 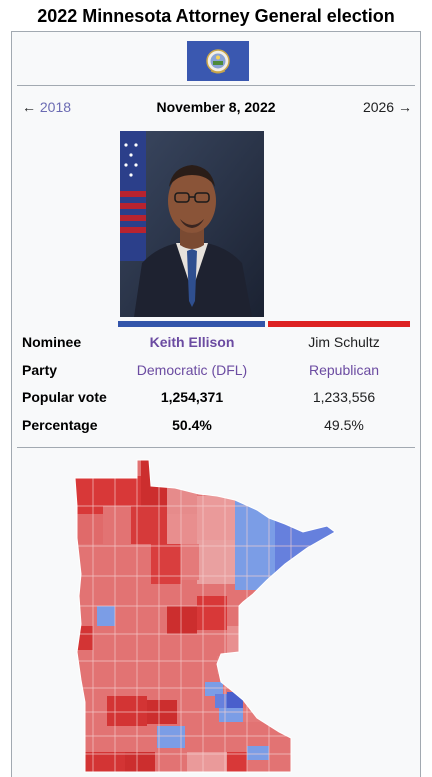 What do you see at coordinates (216, 425) in the screenshot?
I see `percentage-row: Percentage 50.4% 49.5%` at bounding box center [216, 425].